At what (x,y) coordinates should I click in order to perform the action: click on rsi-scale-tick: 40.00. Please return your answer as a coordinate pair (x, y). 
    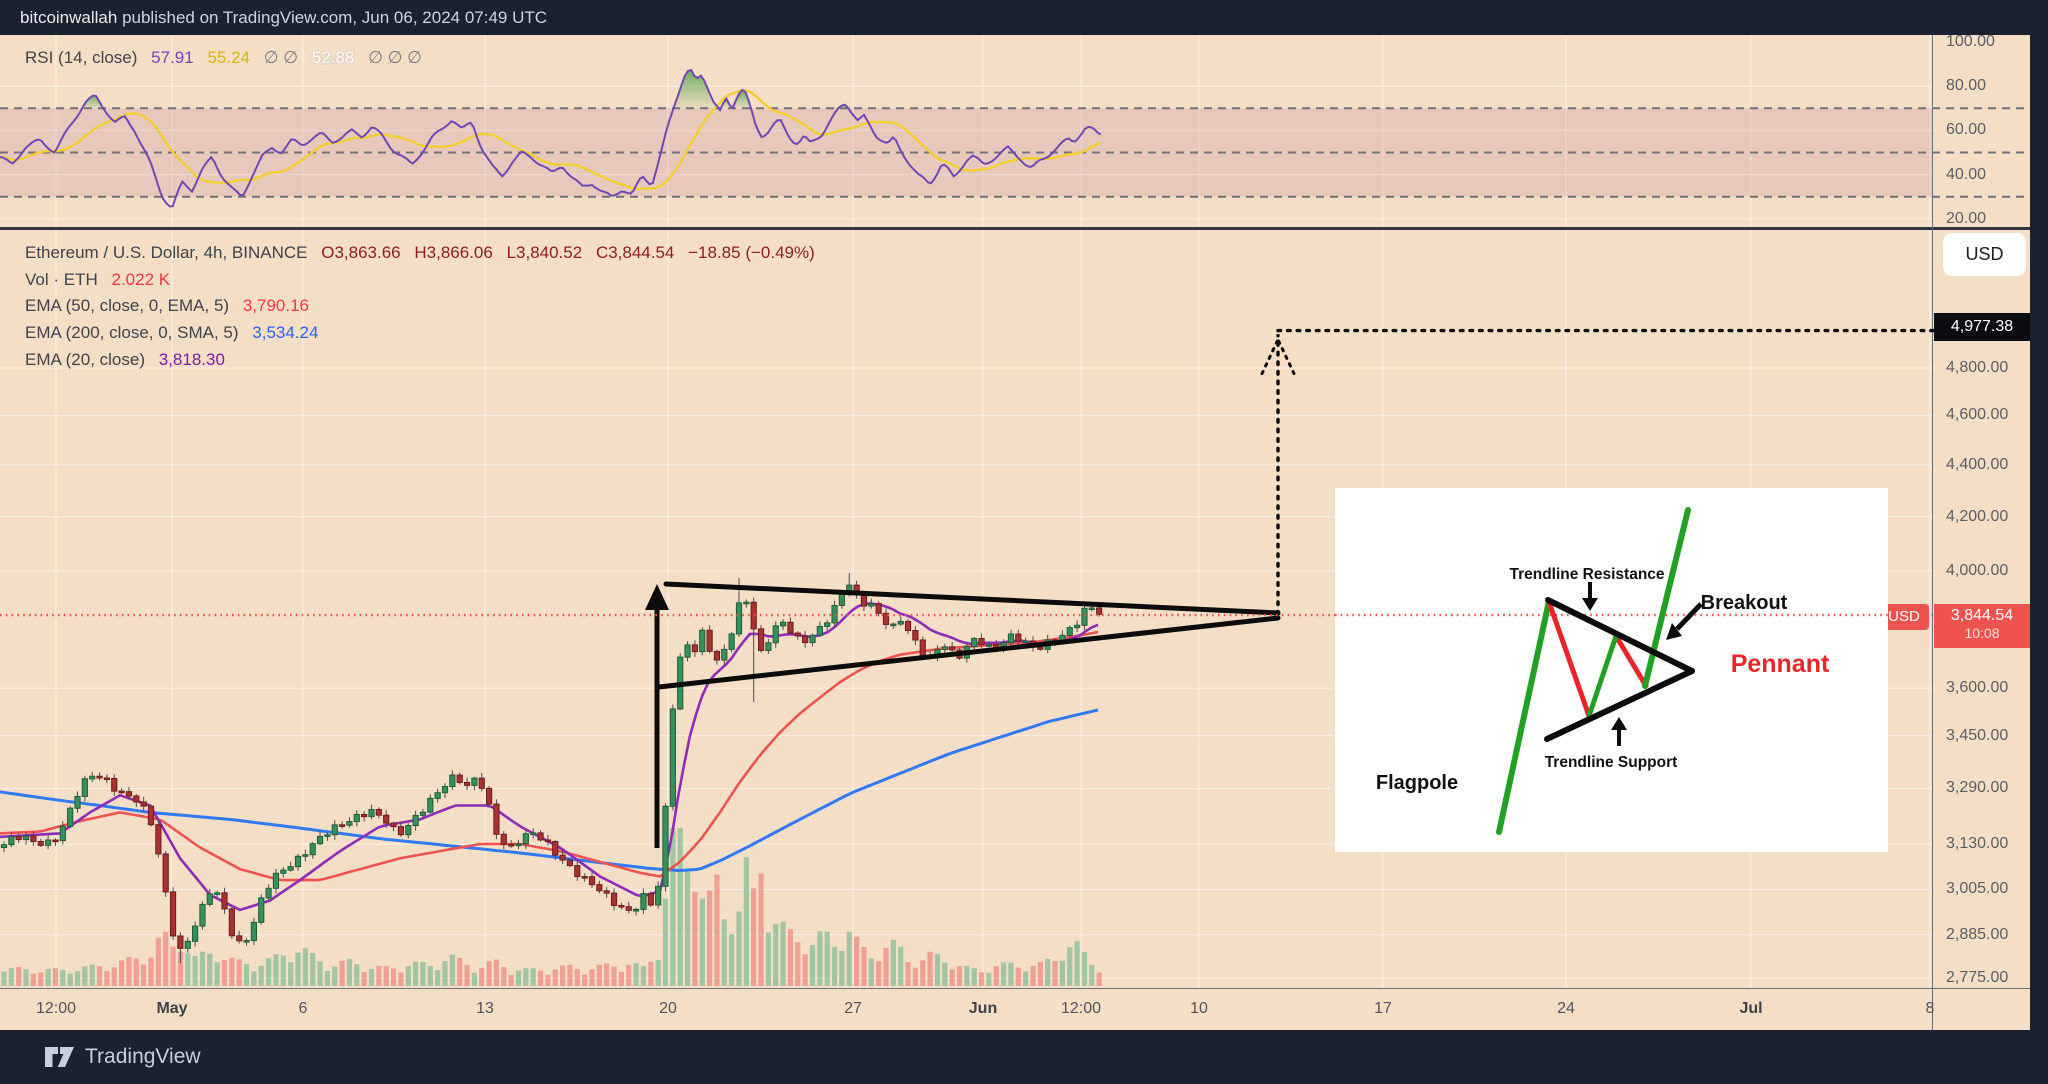
    Looking at the image, I should click on (1966, 174).